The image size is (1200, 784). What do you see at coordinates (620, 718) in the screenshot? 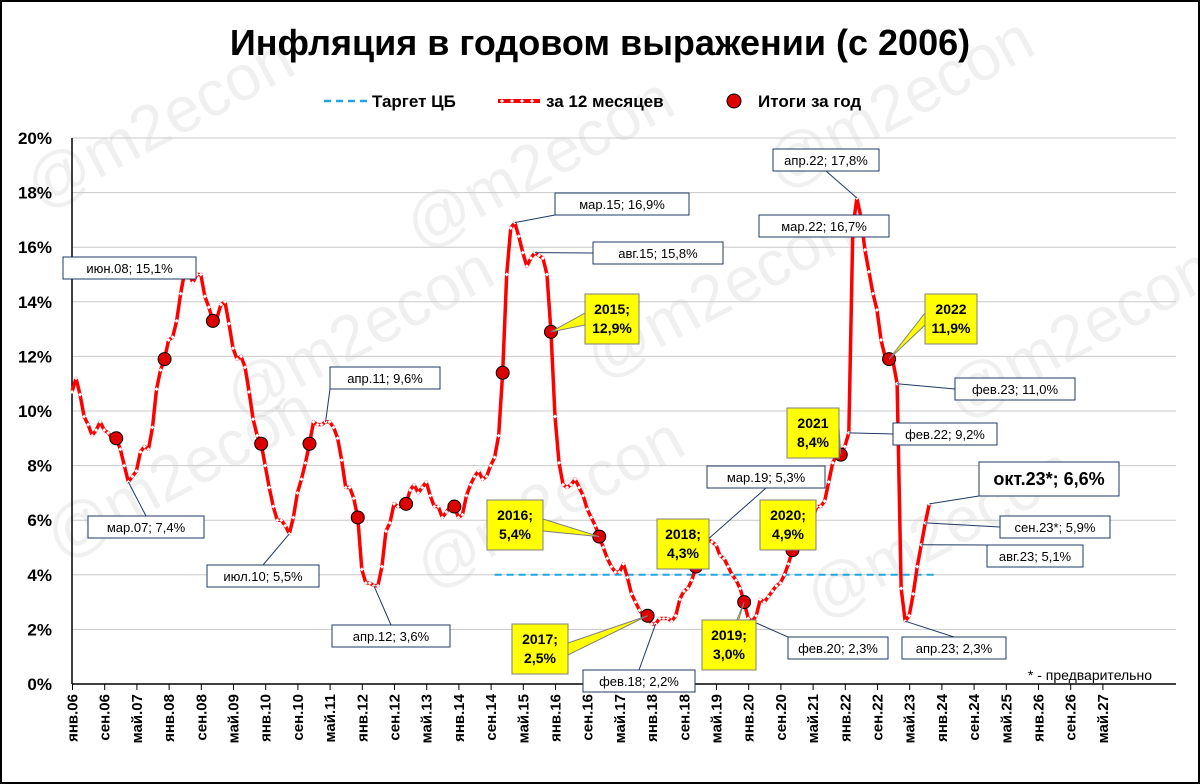
I see `x-tick-label: май.17` at bounding box center [620, 718].